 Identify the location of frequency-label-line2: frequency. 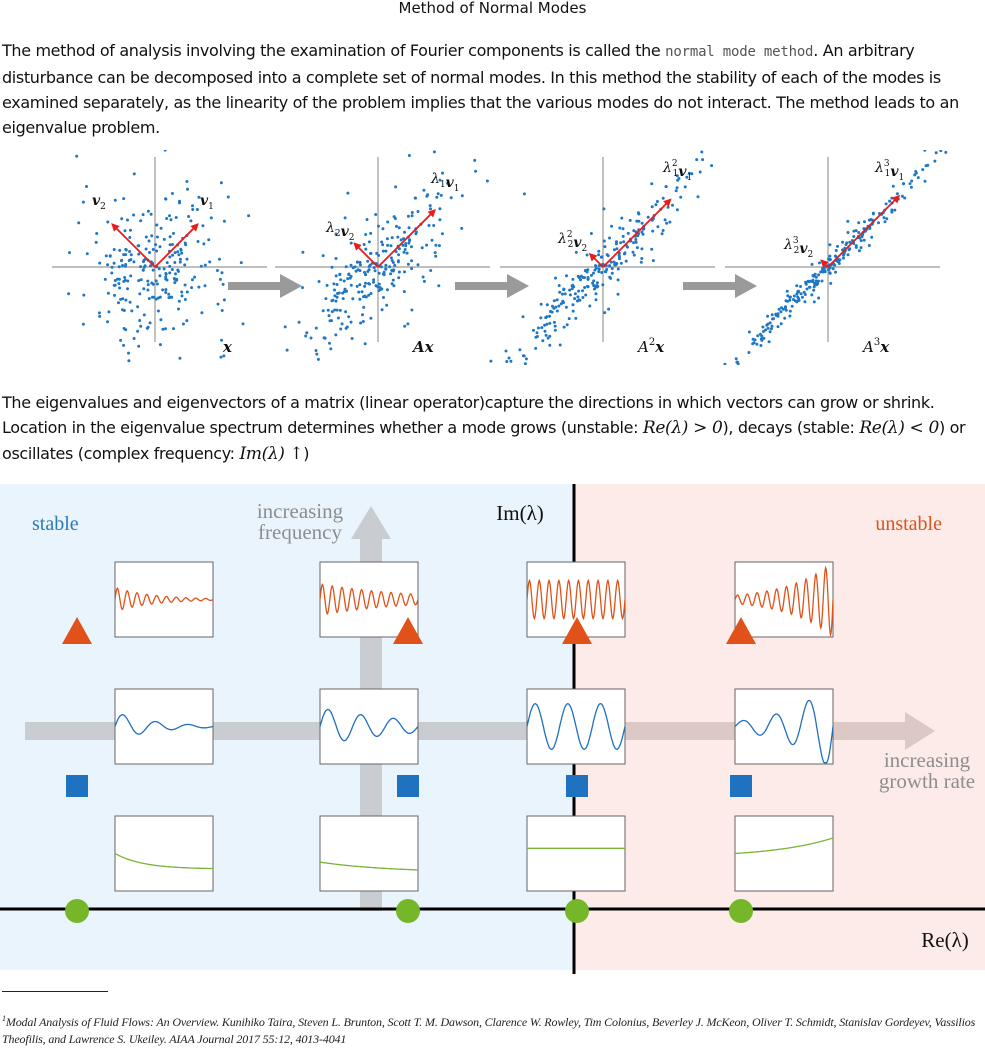
(300, 532).